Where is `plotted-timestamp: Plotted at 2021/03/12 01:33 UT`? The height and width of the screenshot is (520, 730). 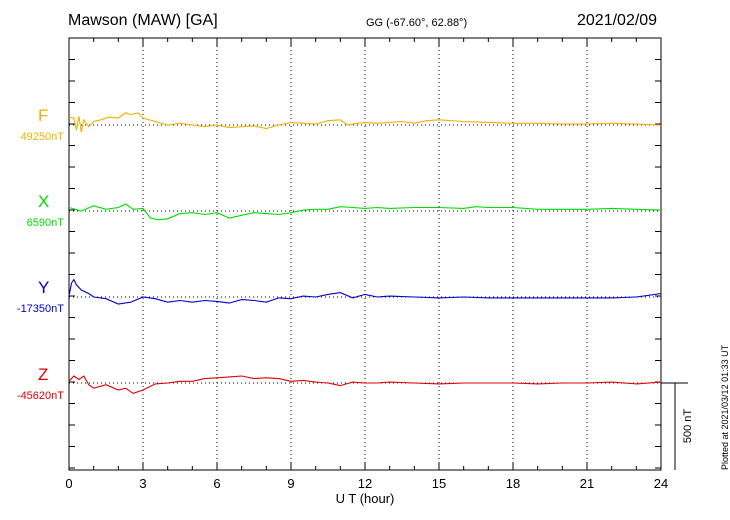
plotted-timestamp: Plotted at 2021/03/12 01:33 UT is located at coordinates (725, 407).